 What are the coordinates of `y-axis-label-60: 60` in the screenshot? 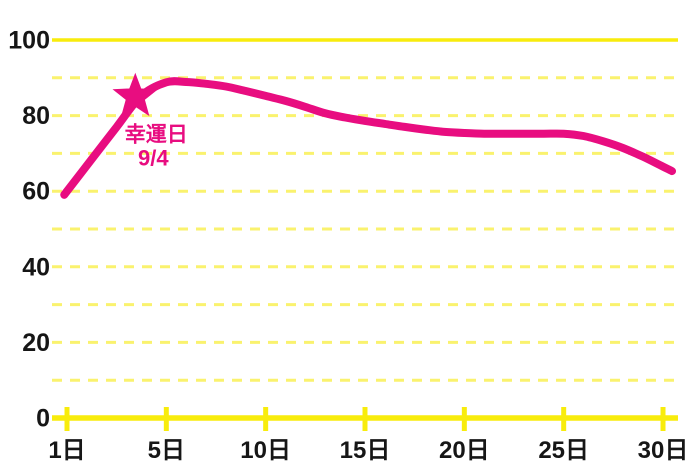 It's located at (36, 192).